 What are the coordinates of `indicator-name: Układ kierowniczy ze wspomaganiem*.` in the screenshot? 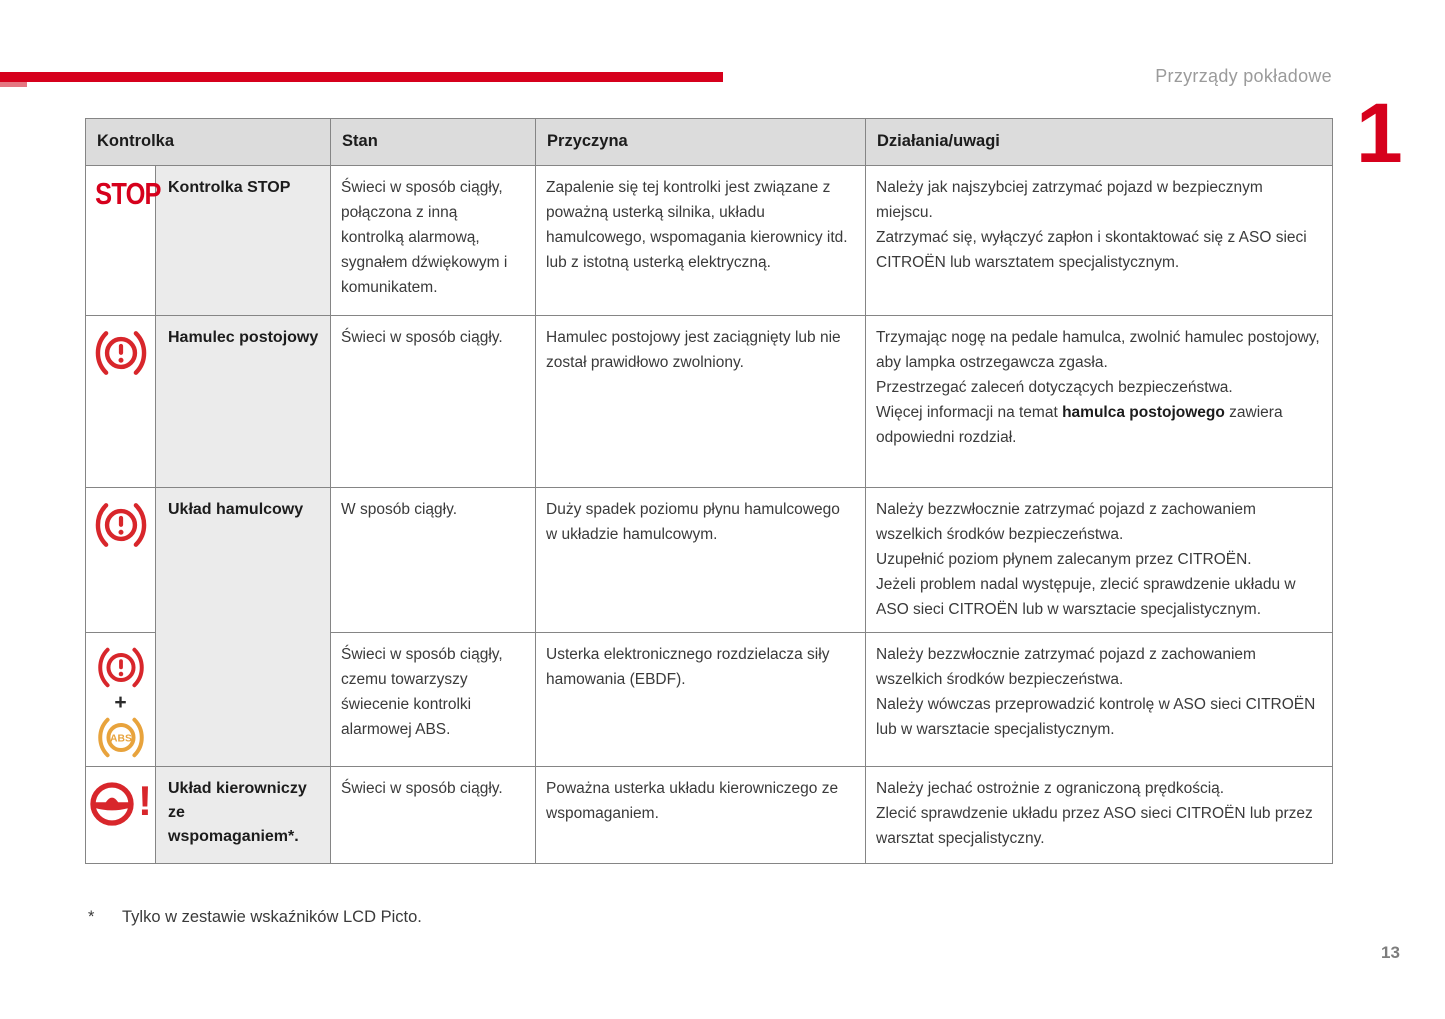 It's located at (243, 815).